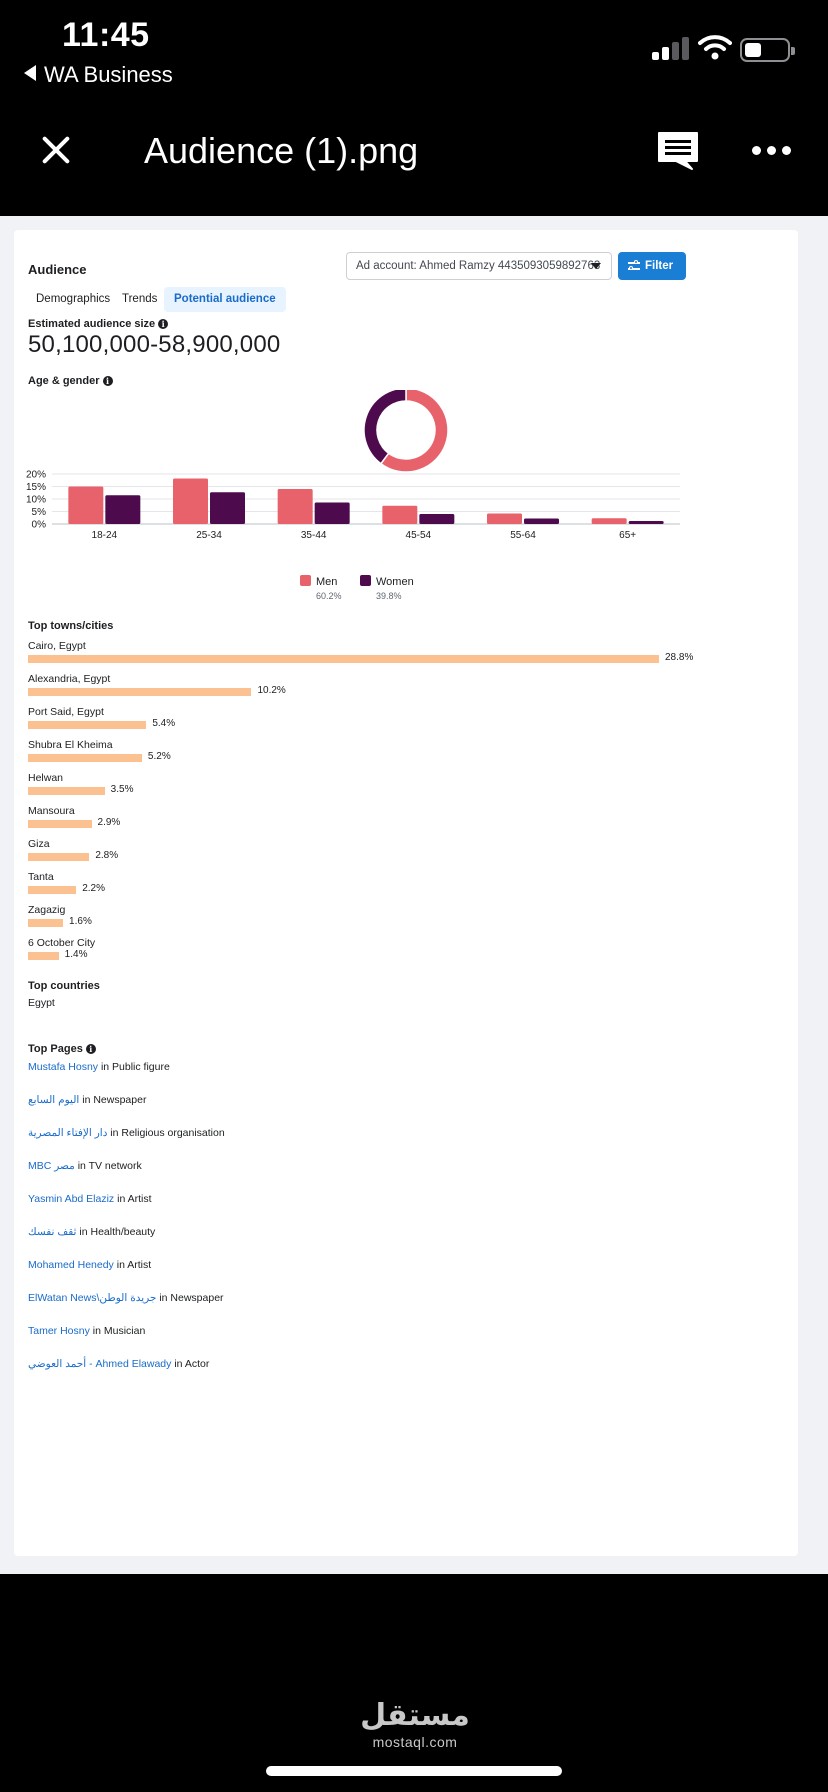 The height and width of the screenshot is (1792, 828). Describe the element at coordinates (41, 1003) in the screenshot. I see `country-item: Egypt` at that location.